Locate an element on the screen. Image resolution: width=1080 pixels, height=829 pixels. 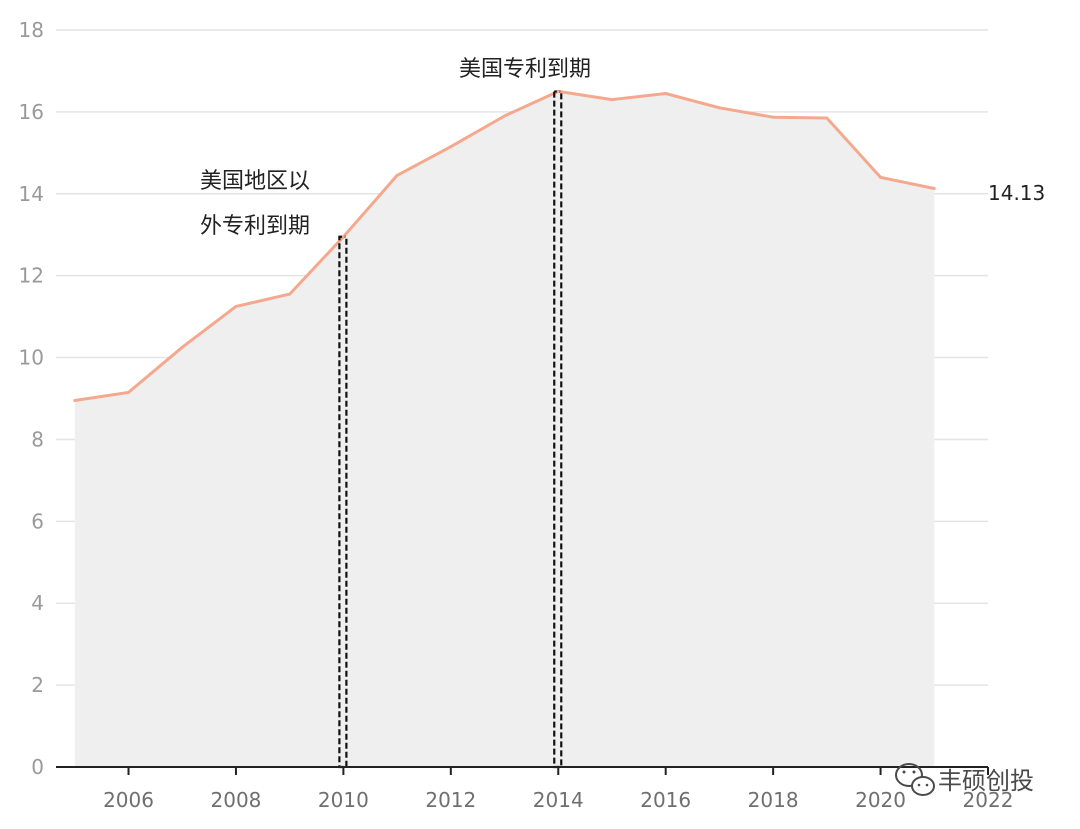
annotation-2010-line-2: 外专利到期 is located at coordinates (255, 226).